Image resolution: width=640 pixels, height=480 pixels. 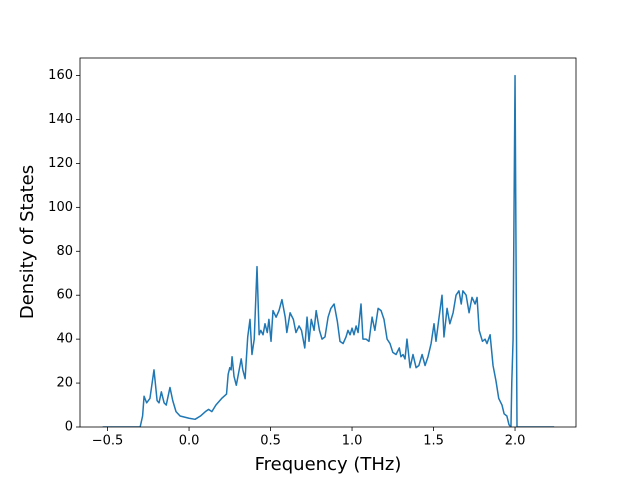 What do you see at coordinates (60, 207) in the screenshot?
I see `y-tick-label: 100` at bounding box center [60, 207].